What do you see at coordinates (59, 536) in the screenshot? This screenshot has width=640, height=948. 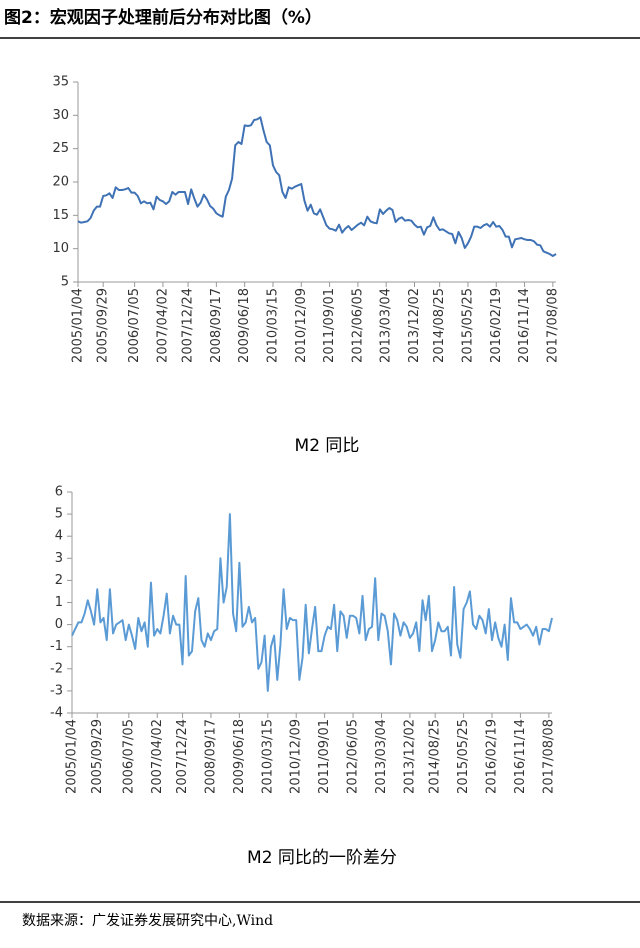 I see `y-tick-label: 4` at bounding box center [59, 536].